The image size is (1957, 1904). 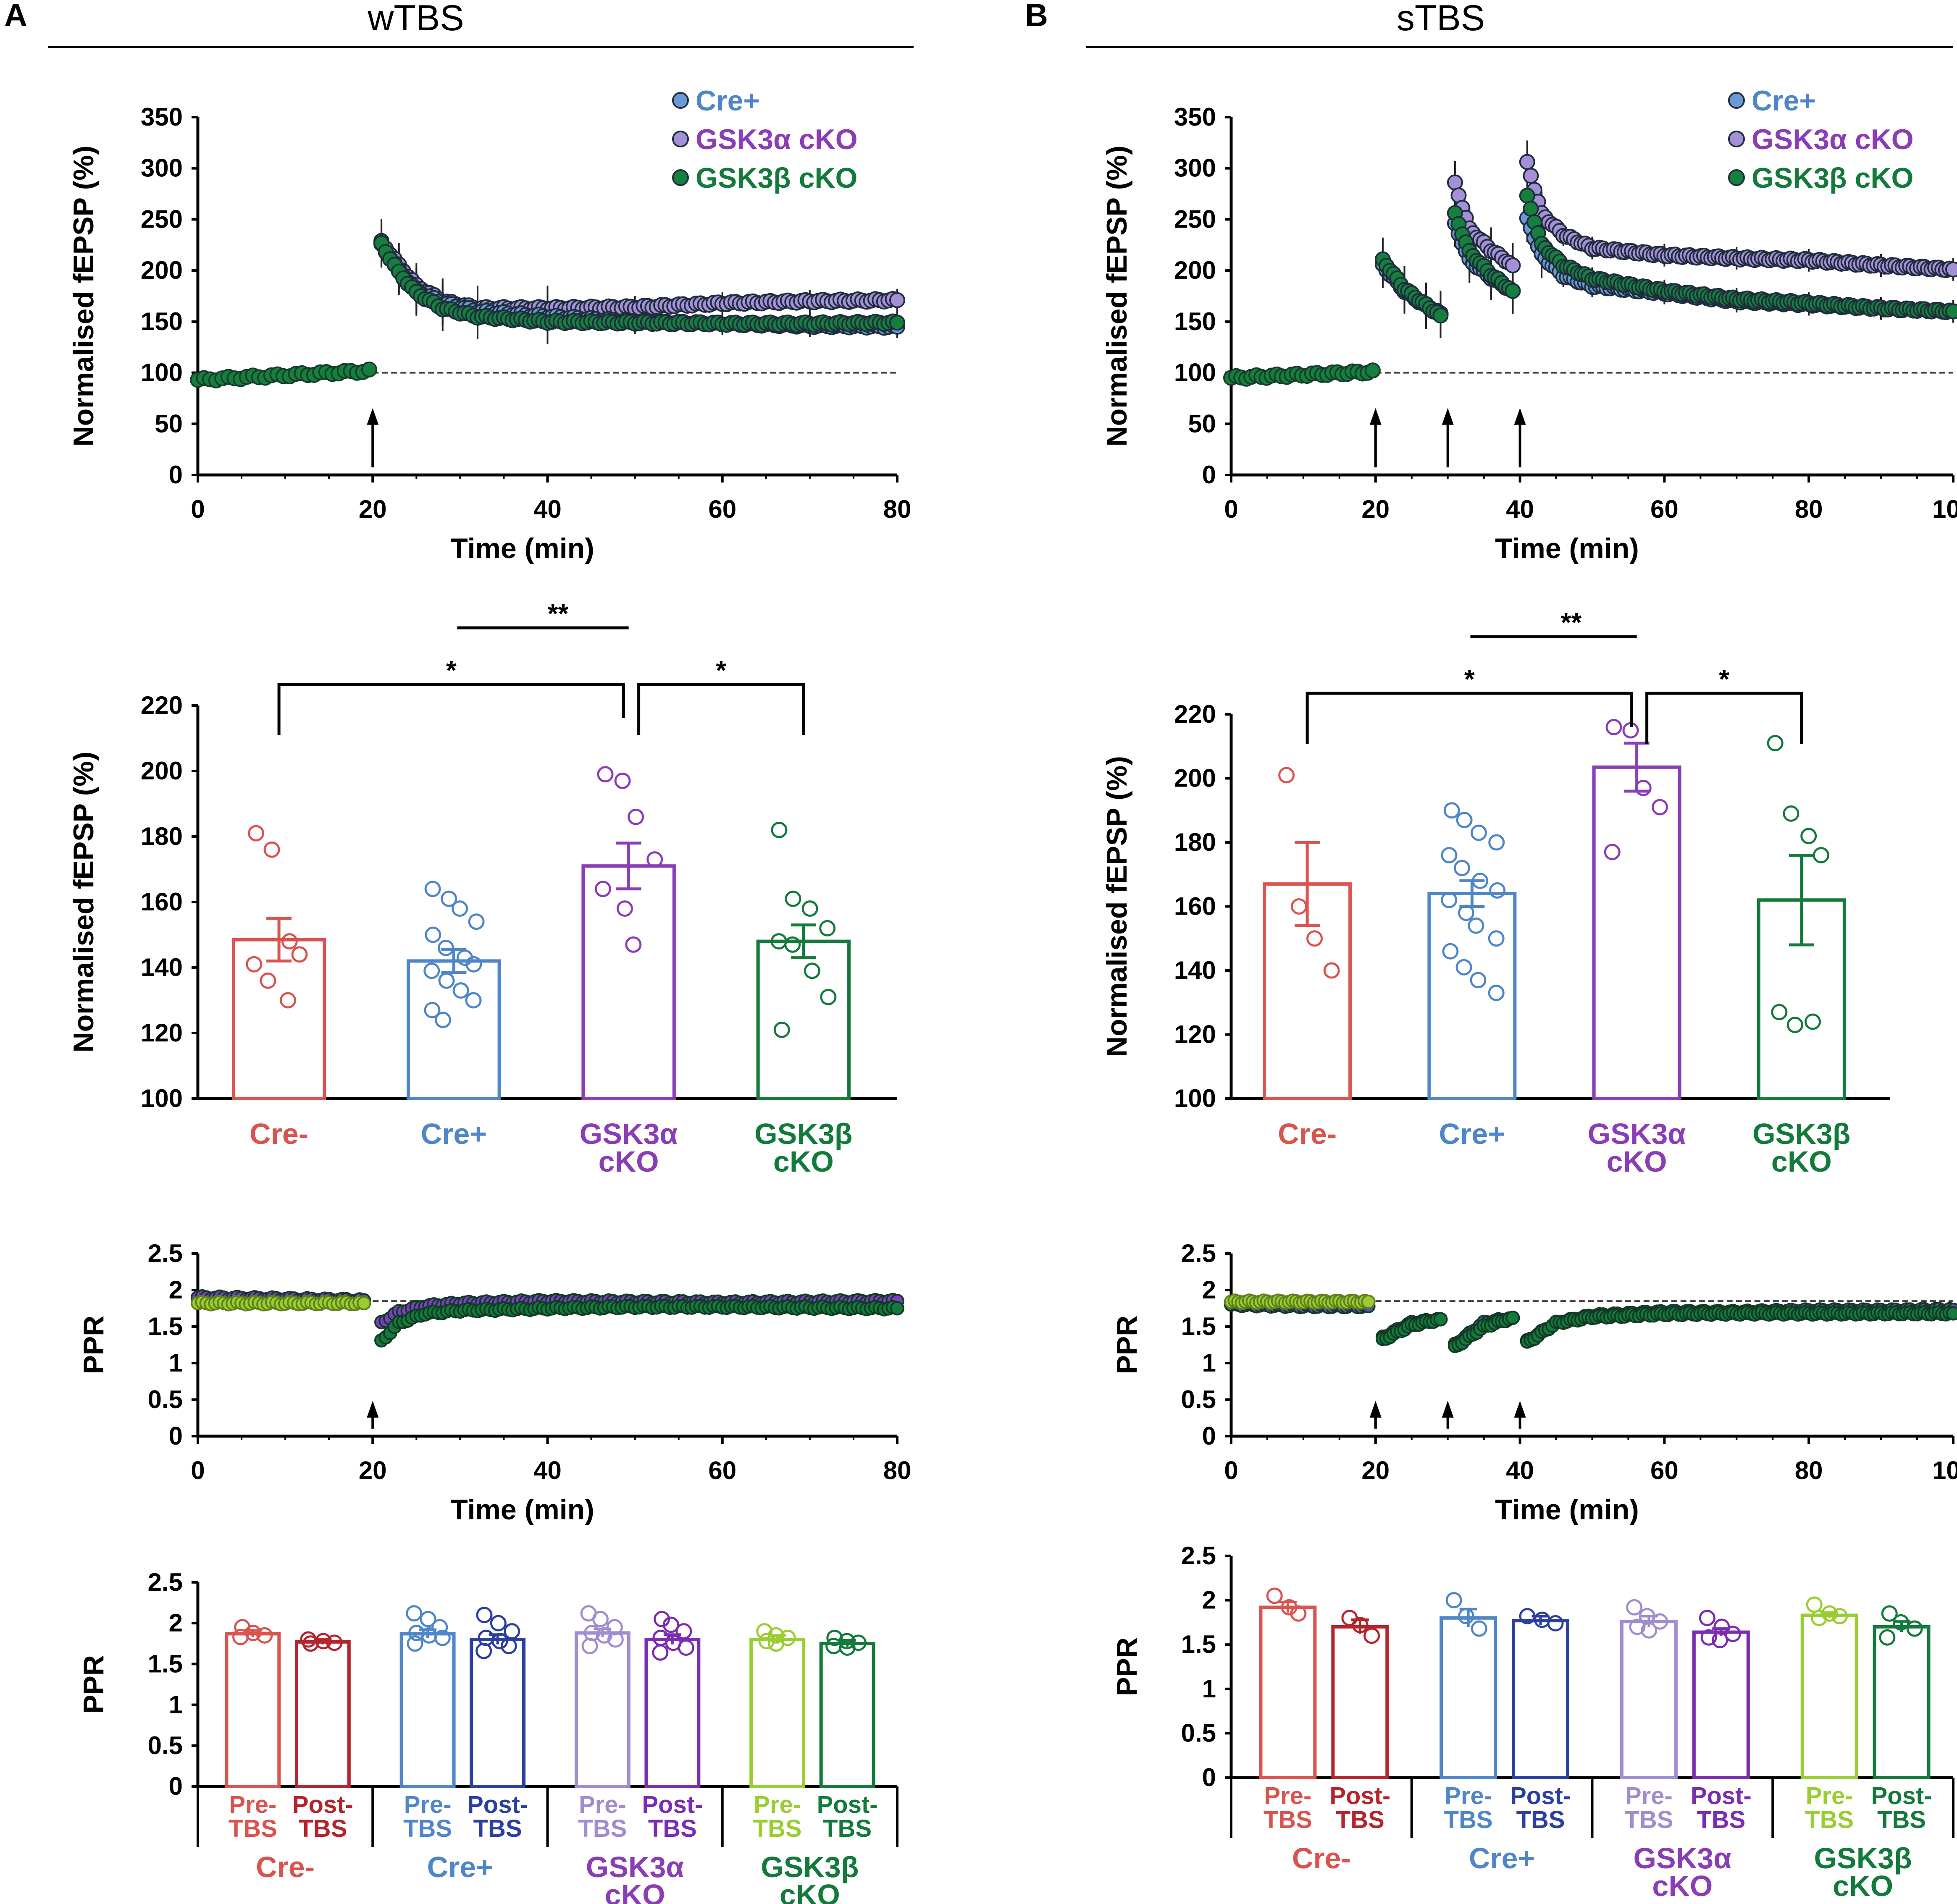 What do you see at coordinates (1375, 1409) in the screenshot?
I see `tbs-arrow-head` at bounding box center [1375, 1409].